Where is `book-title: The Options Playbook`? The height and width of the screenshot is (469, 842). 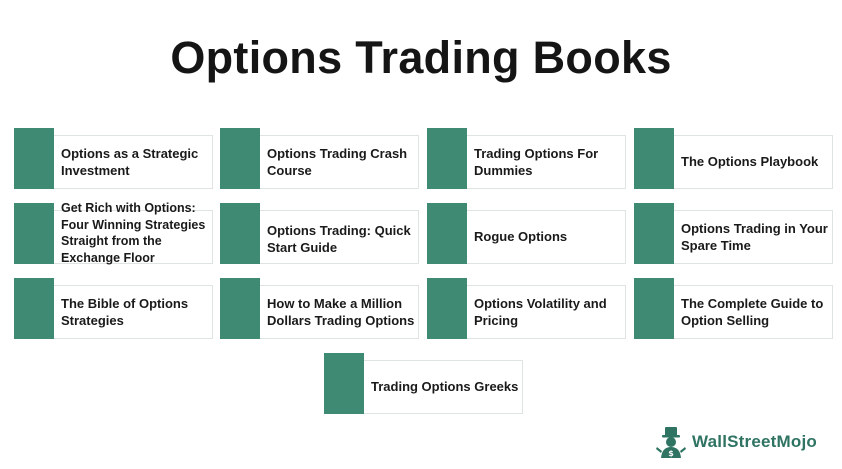 book-title: The Options Playbook is located at coordinates (750, 161).